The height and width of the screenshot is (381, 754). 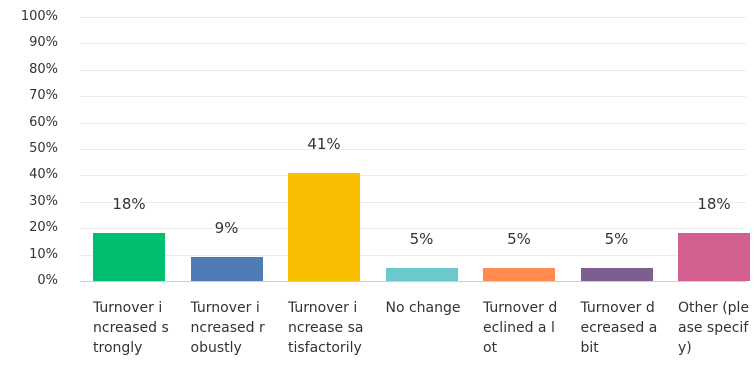 What do you see at coordinates (226, 228) in the screenshot?
I see `bar-value-label: 9%` at bounding box center [226, 228].